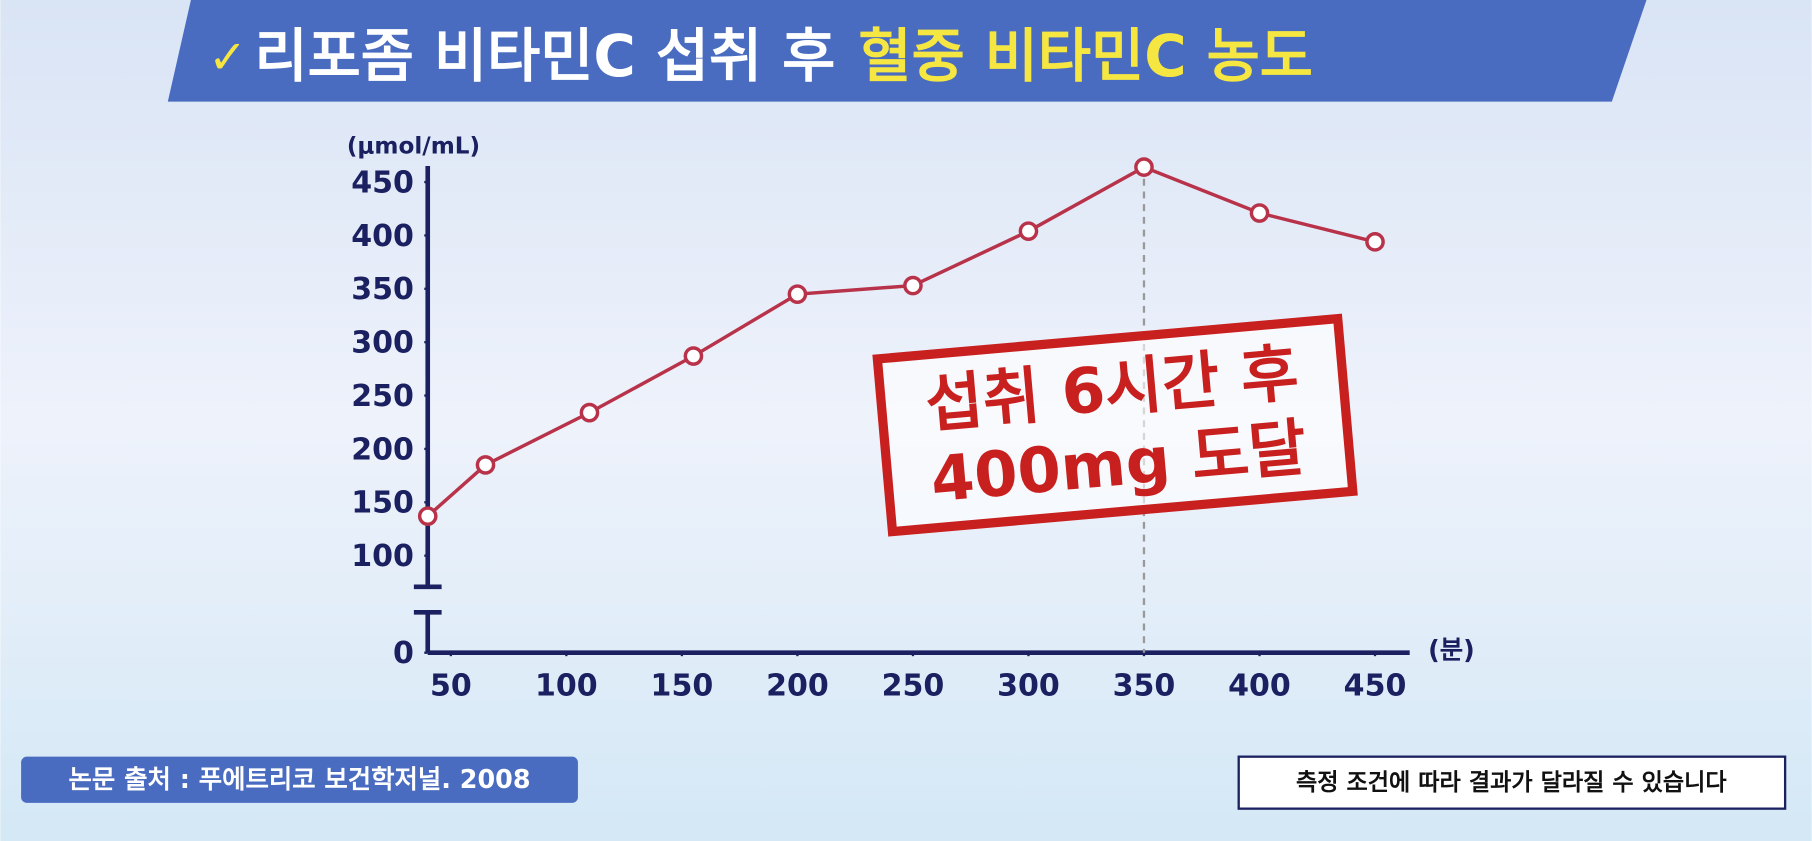 The image size is (1812, 841). I want to click on annotation-frame, so click(1115, 425).